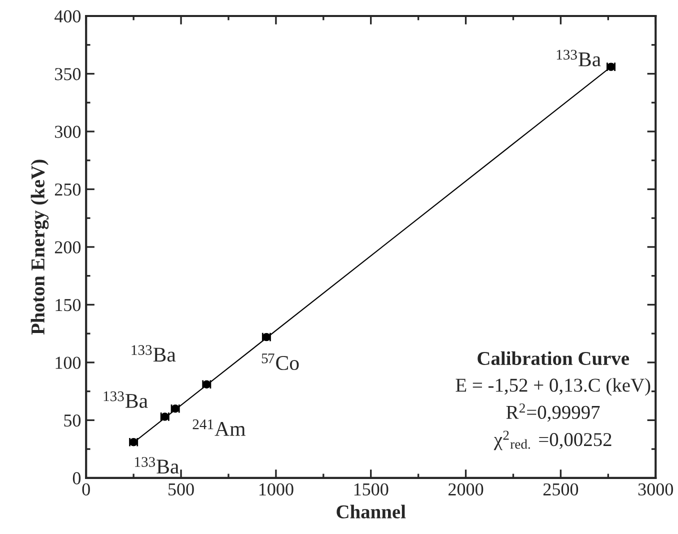  Describe the element at coordinates (68, 132) in the screenshot. I see `y-tick-label: 300` at that location.